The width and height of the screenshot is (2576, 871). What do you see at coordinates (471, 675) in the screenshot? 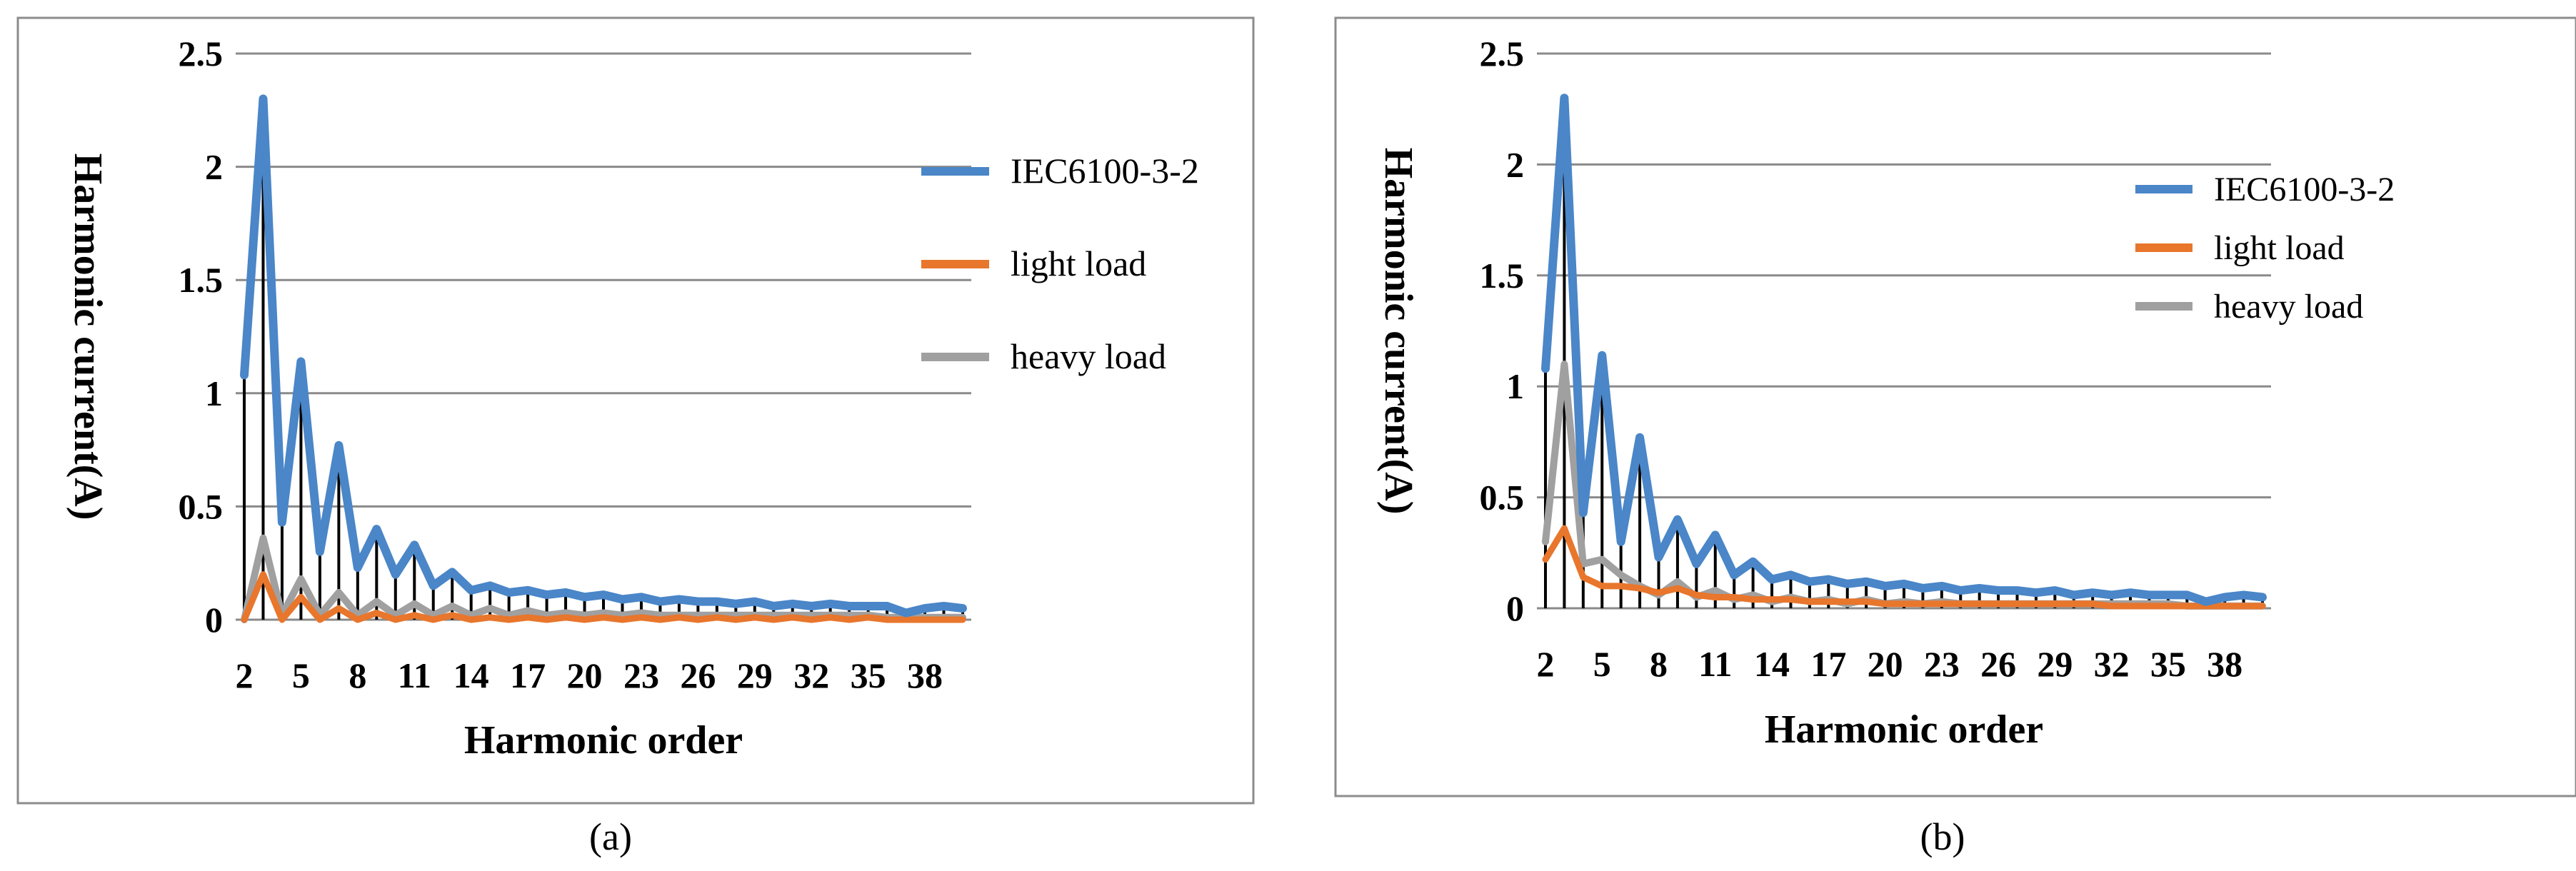
I see `x-tick-label: 14` at bounding box center [471, 675].